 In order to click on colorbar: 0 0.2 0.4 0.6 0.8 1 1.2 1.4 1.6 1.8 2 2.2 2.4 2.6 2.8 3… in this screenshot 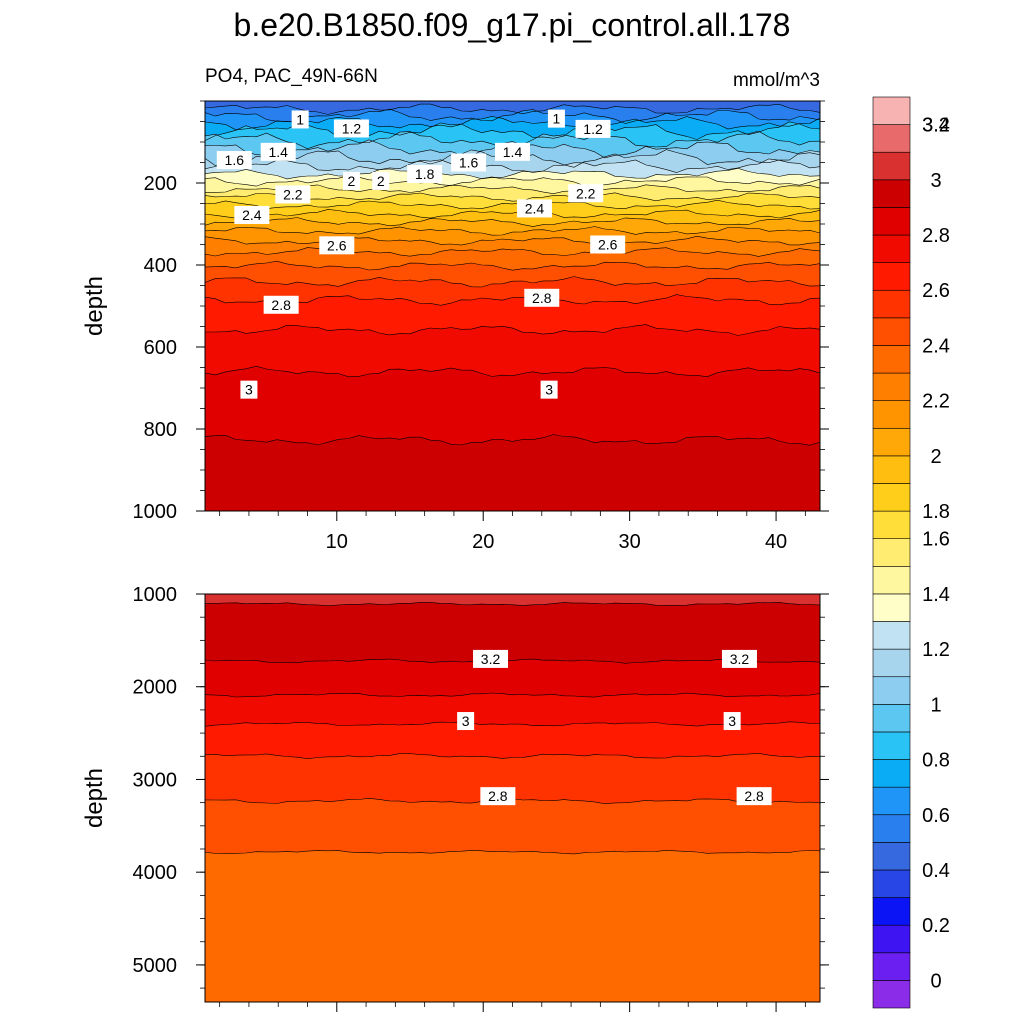, I will do `click(911, 552)`.